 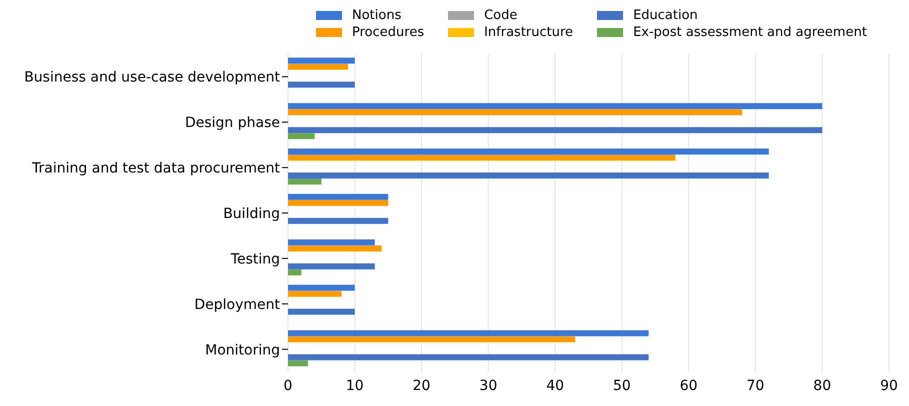 What do you see at coordinates (355, 386) in the screenshot?
I see `x-tick-label: 10` at bounding box center [355, 386].